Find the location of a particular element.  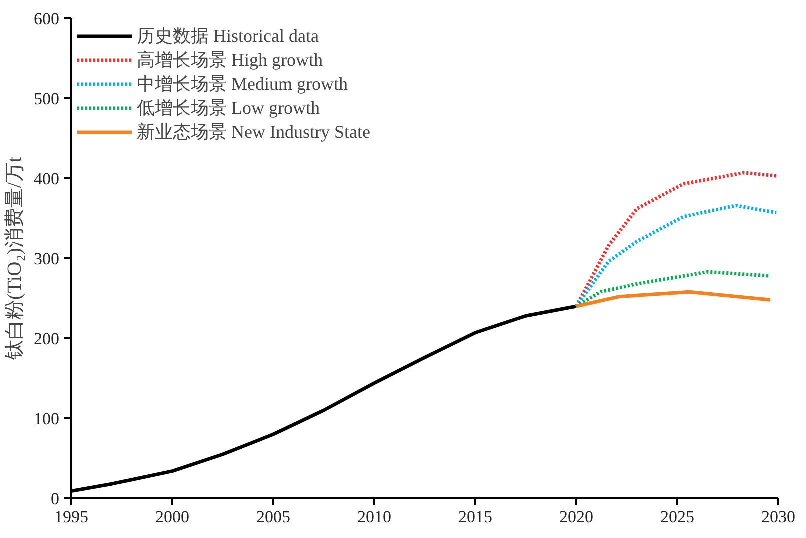

x-tick-label: 2010 is located at coordinates (375, 517).